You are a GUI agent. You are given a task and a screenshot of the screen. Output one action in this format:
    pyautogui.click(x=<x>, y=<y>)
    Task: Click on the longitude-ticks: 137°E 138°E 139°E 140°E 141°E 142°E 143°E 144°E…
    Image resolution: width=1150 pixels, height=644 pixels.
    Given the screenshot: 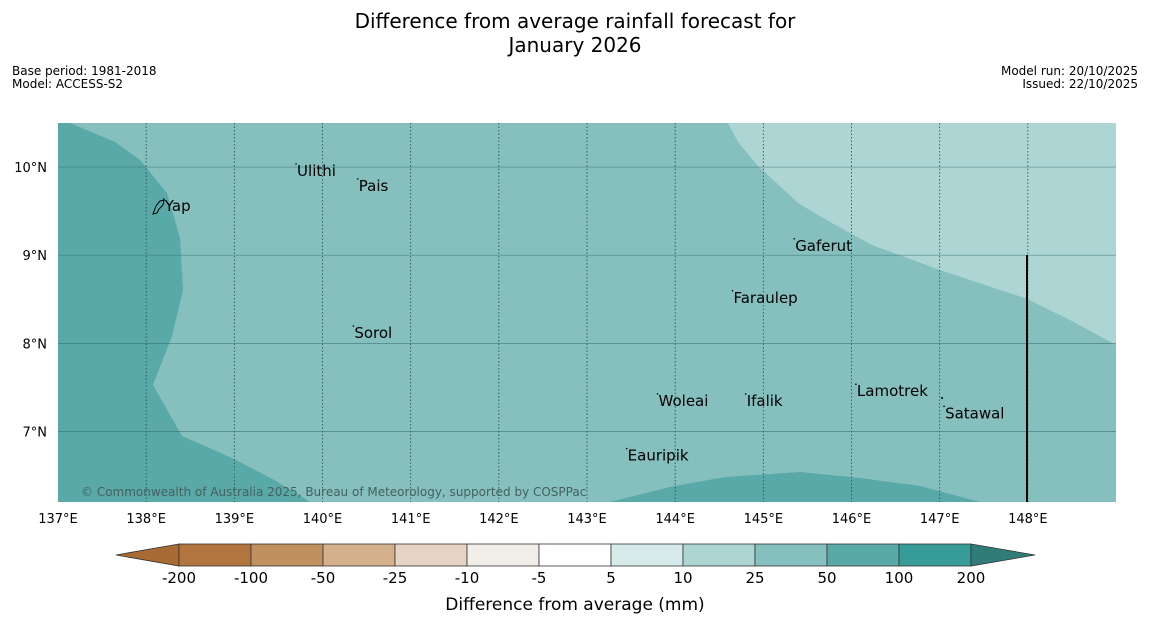 What is the action you would take?
    pyautogui.click(x=542, y=519)
    